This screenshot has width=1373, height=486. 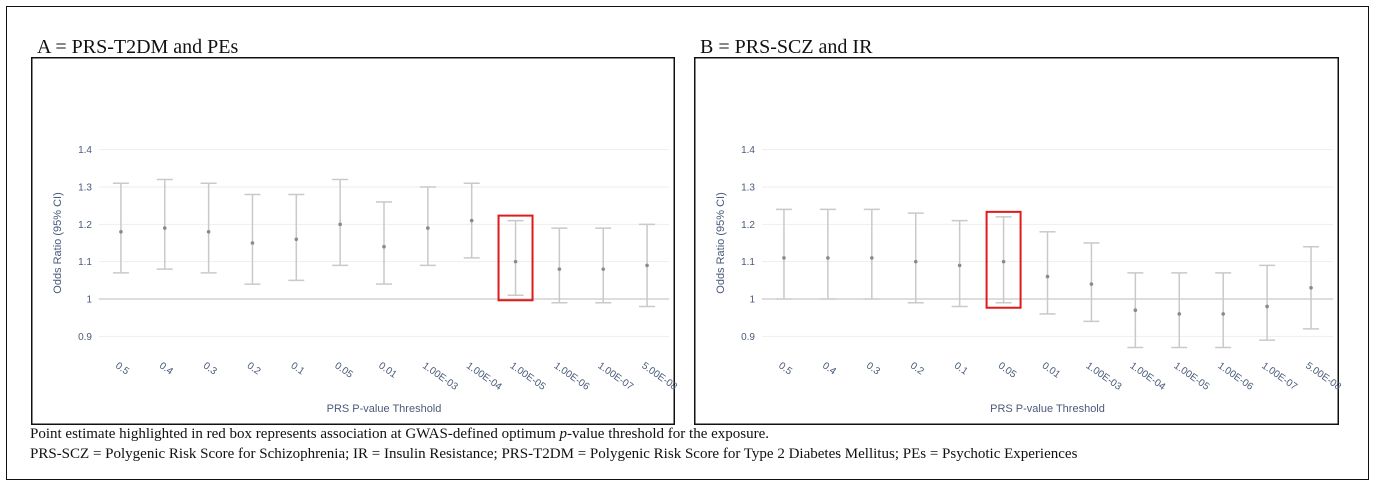 I want to click on panel-b-title: B = PRS-SCZ and IR, so click(x=786, y=47).